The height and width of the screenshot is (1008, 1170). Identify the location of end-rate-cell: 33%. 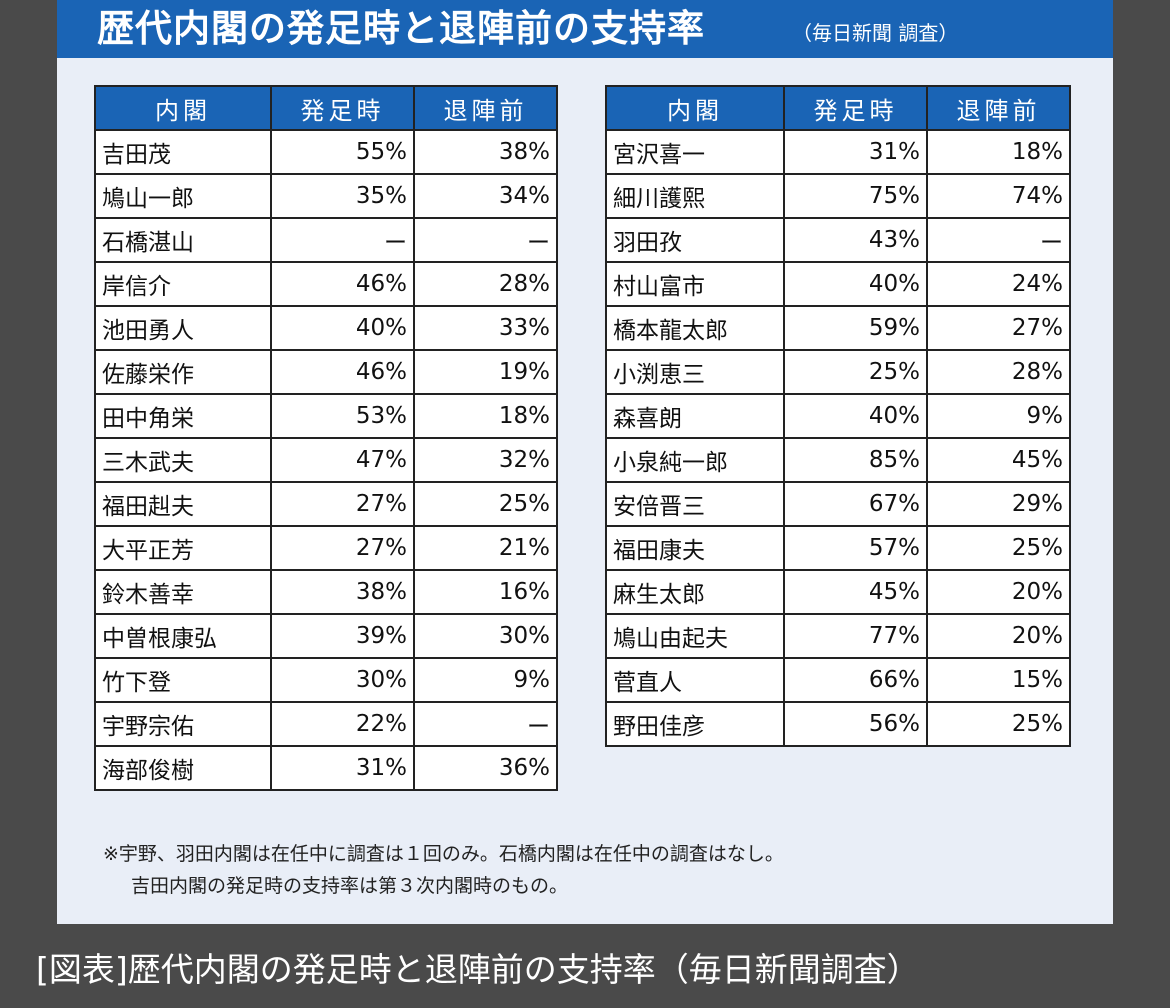
(485, 328).